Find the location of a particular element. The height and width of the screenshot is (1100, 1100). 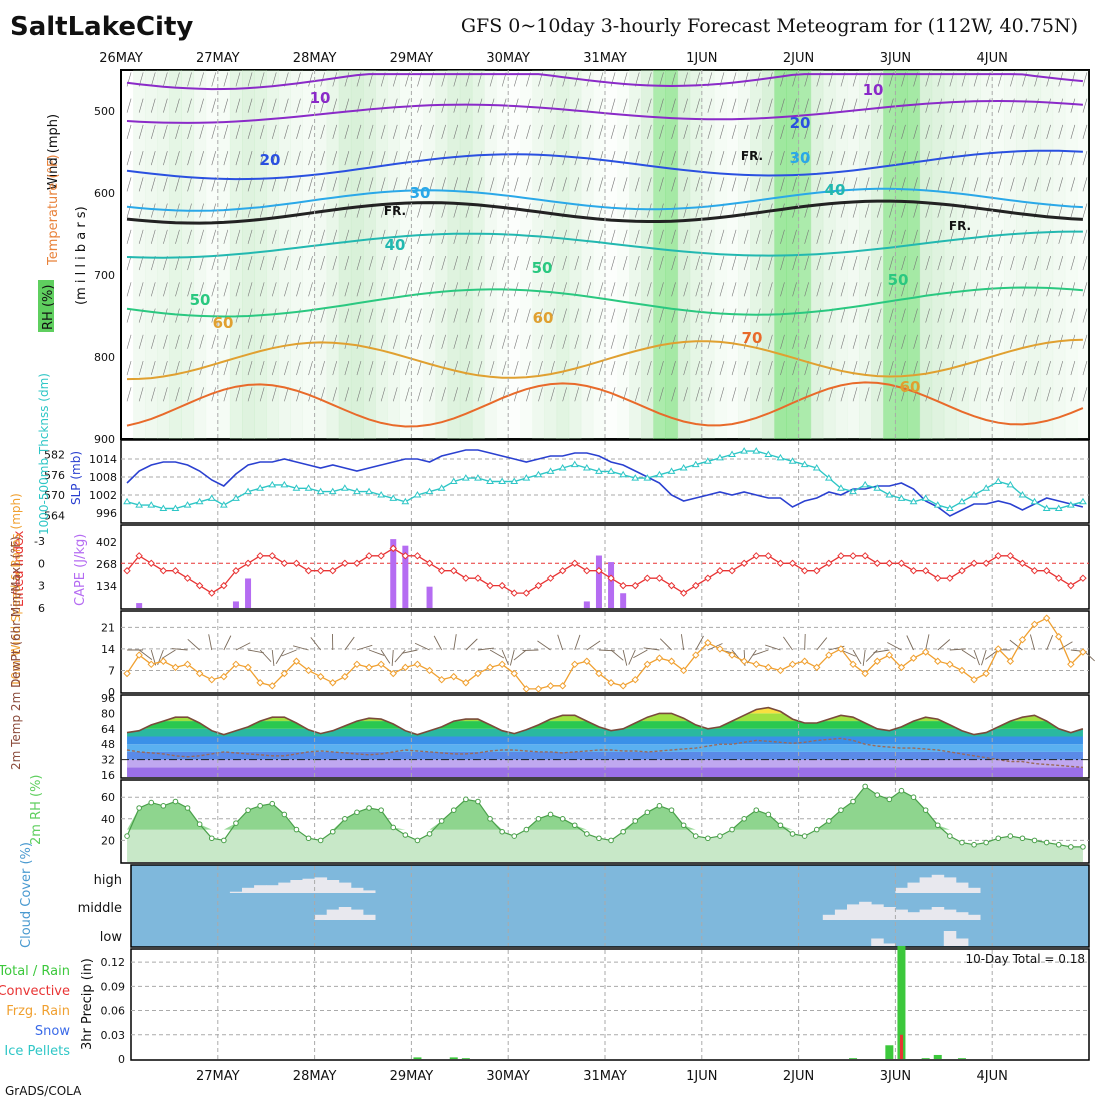

contour-label: 40 is located at coordinates (835, 190).